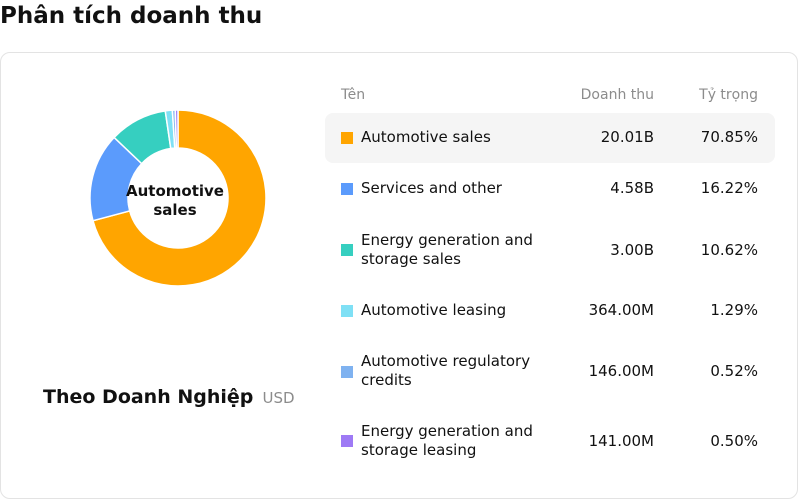 Image resolution: width=800 pixels, height=501 pixels. What do you see at coordinates (550, 138) in the screenshot?
I see `table-row: Automotive sales 20.01B 70.85%` at bounding box center [550, 138].